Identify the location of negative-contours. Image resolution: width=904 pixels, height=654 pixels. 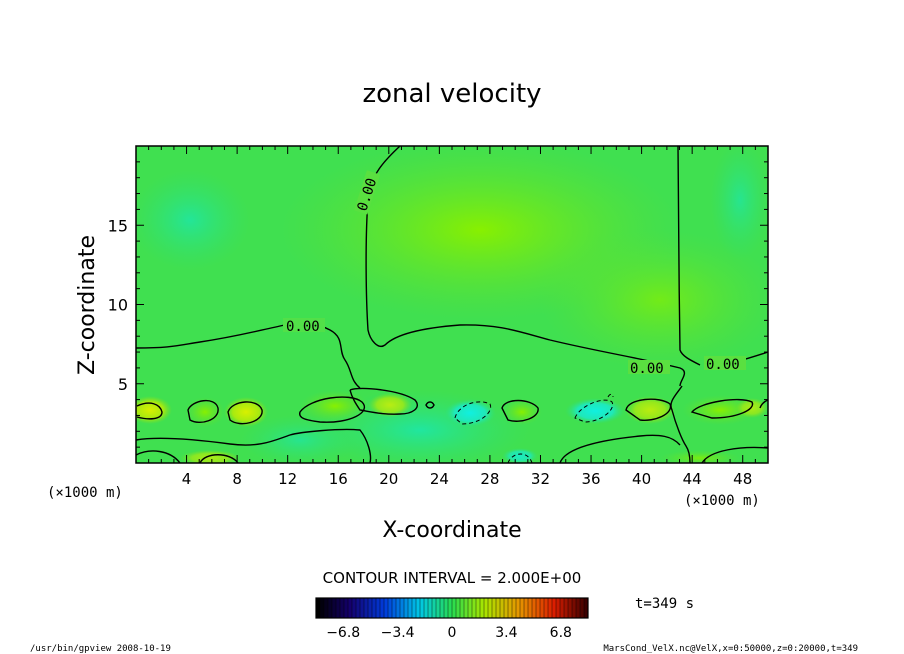
(534, 428).